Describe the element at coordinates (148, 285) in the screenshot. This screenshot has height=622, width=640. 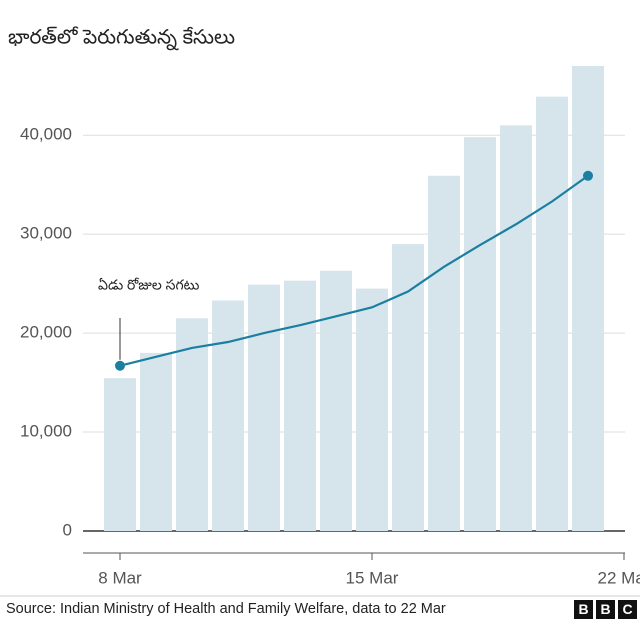
I see `annotation: ఏడు రోజుల సగటు` at that location.